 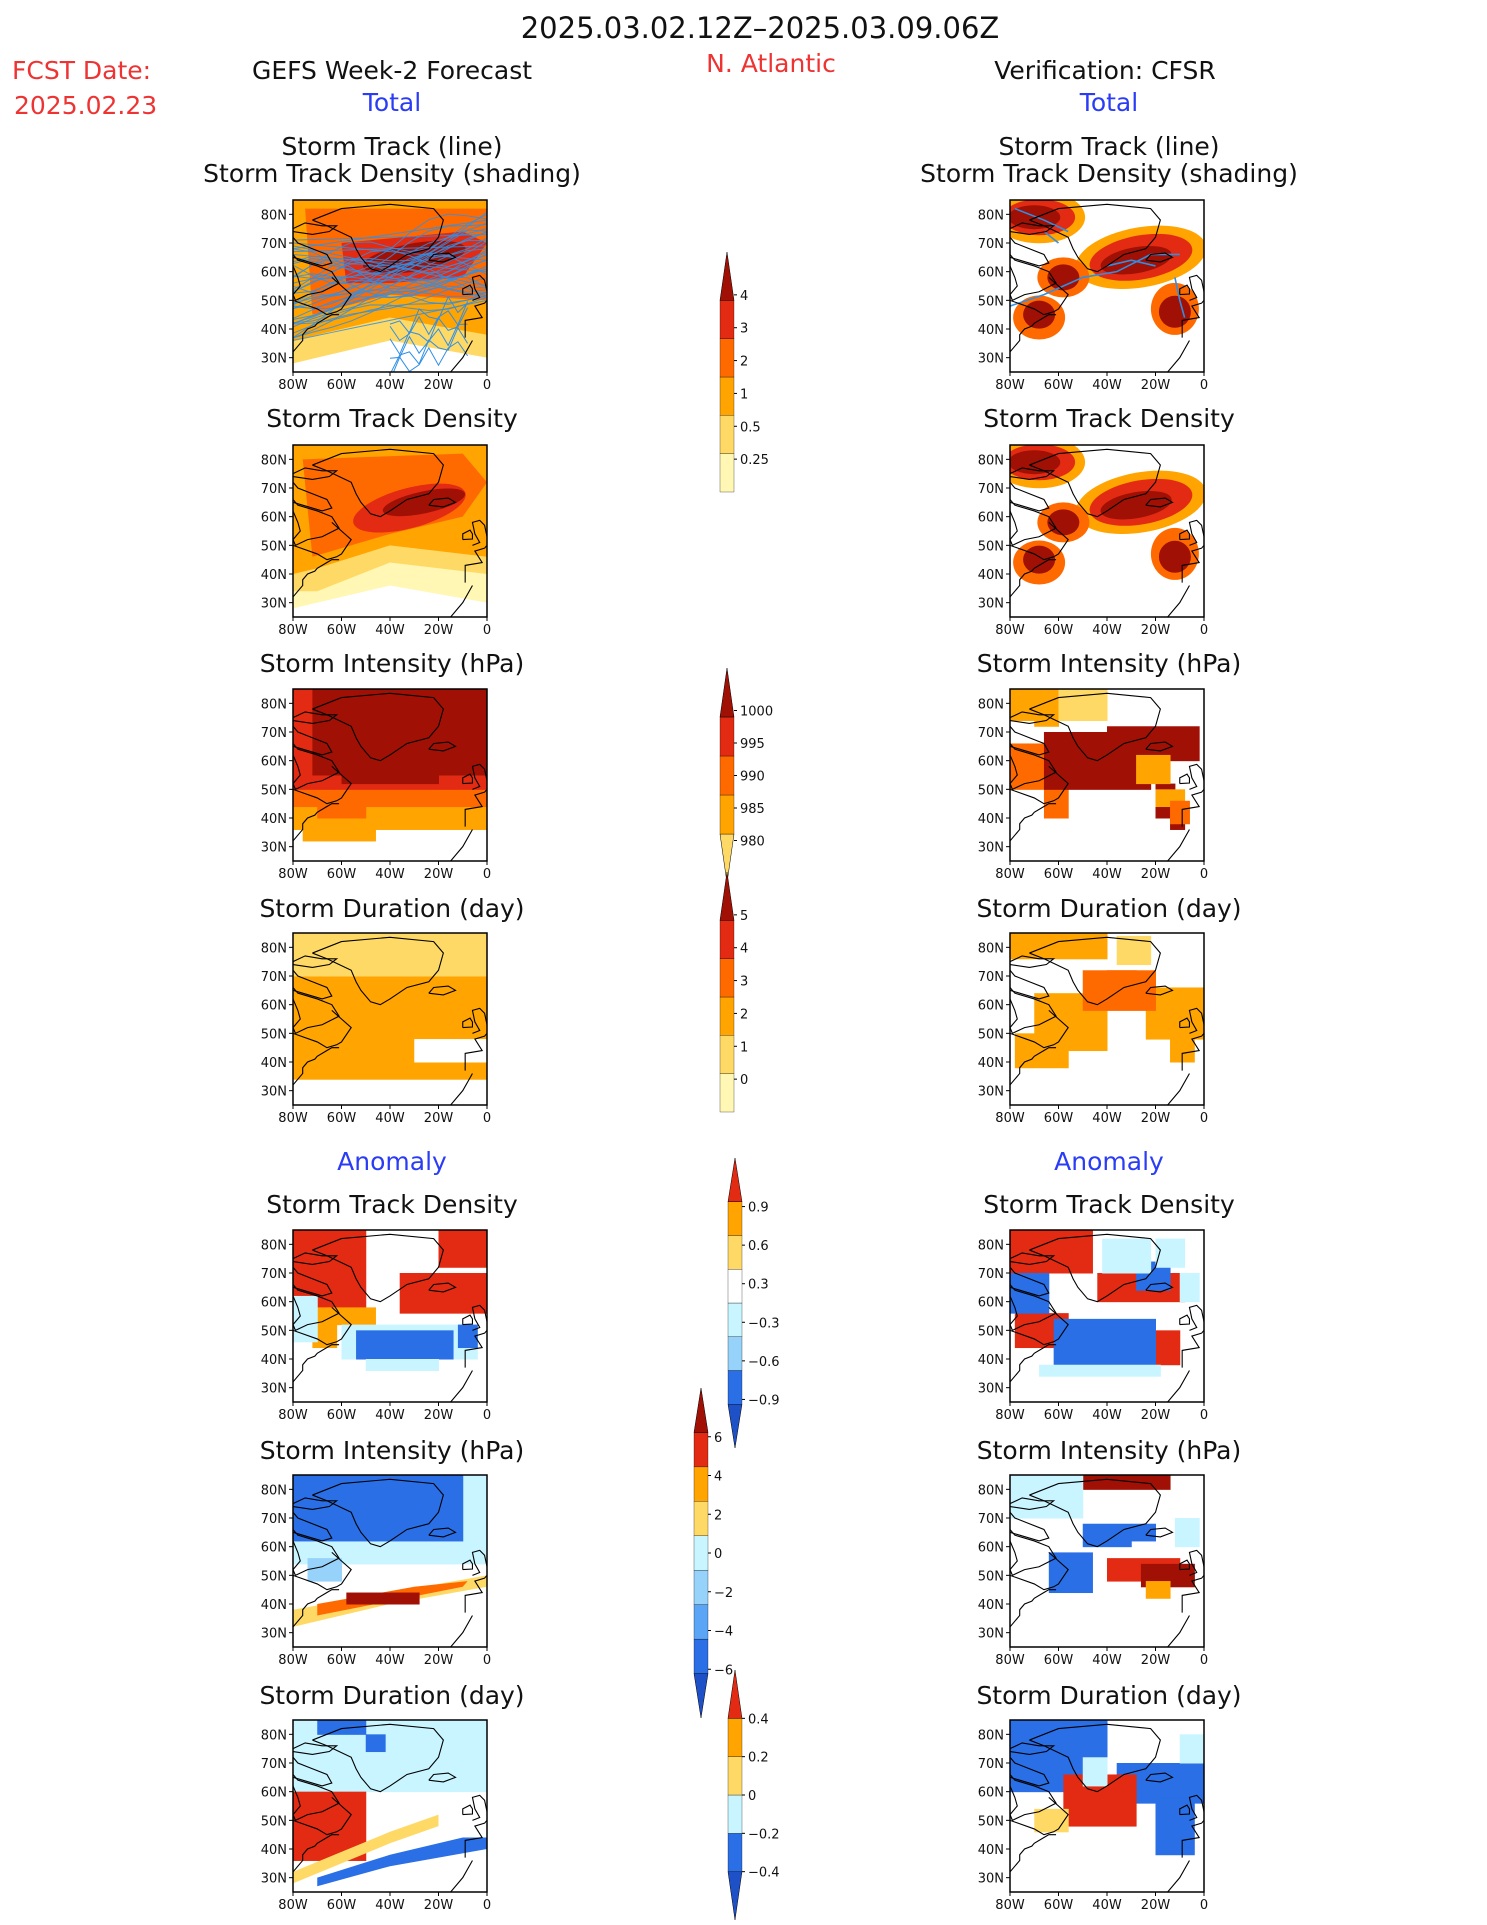 What do you see at coordinates (752, 744) in the screenshot?
I see `colorbar-tick-label: 995` at bounding box center [752, 744].